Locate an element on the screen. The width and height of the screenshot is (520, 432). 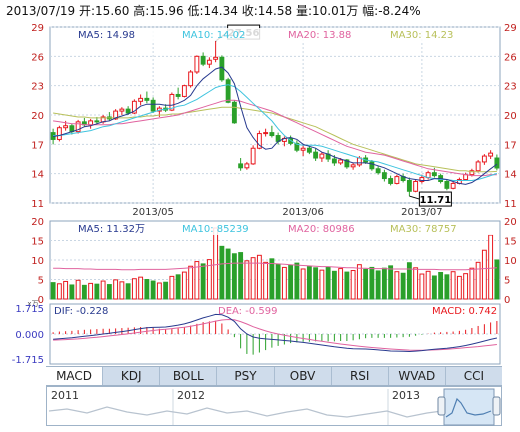
change-value: -8.24% is located at coordinates (399, 11).